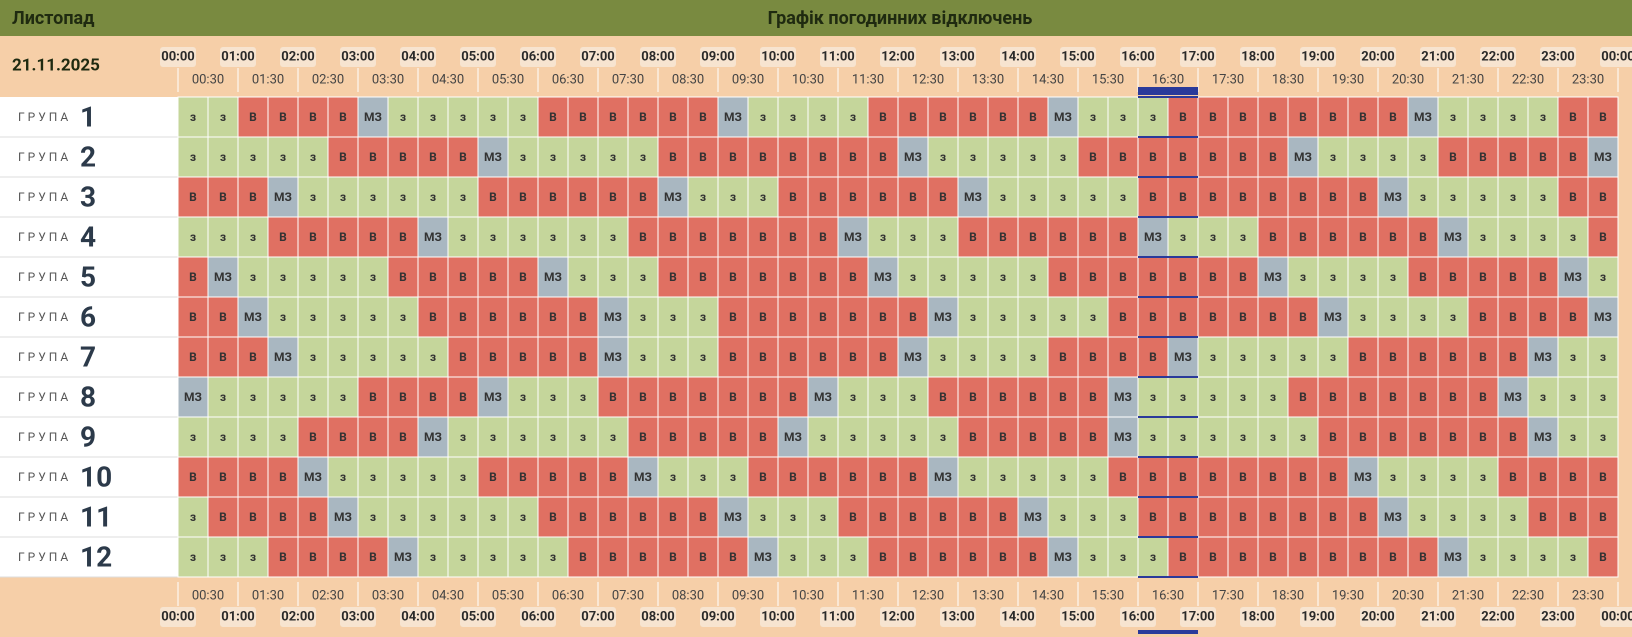 Image resolution: width=1632 pixels, height=637 pixels. Describe the element at coordinates (1378, 616) in the screenshot. I see `hour-label: 20:00` at that location.